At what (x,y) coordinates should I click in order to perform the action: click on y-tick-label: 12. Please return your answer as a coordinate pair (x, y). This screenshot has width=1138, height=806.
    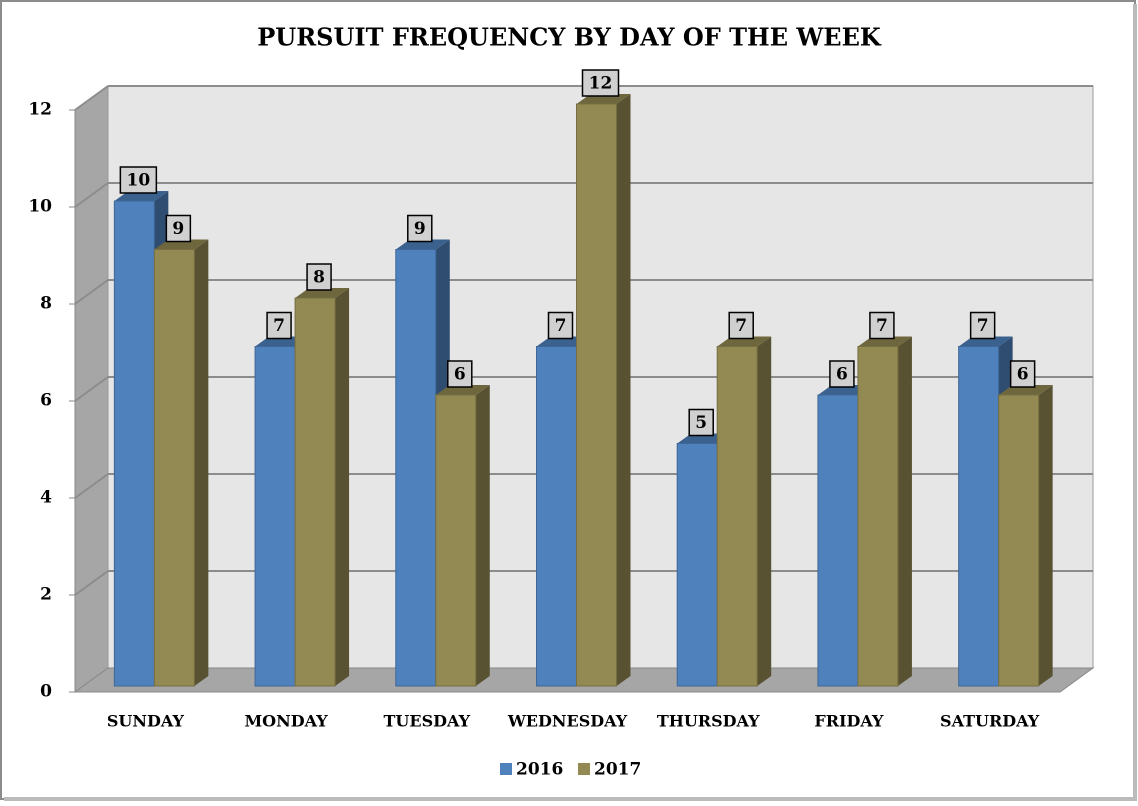
    Looking at the image, I should click on (40, 110).